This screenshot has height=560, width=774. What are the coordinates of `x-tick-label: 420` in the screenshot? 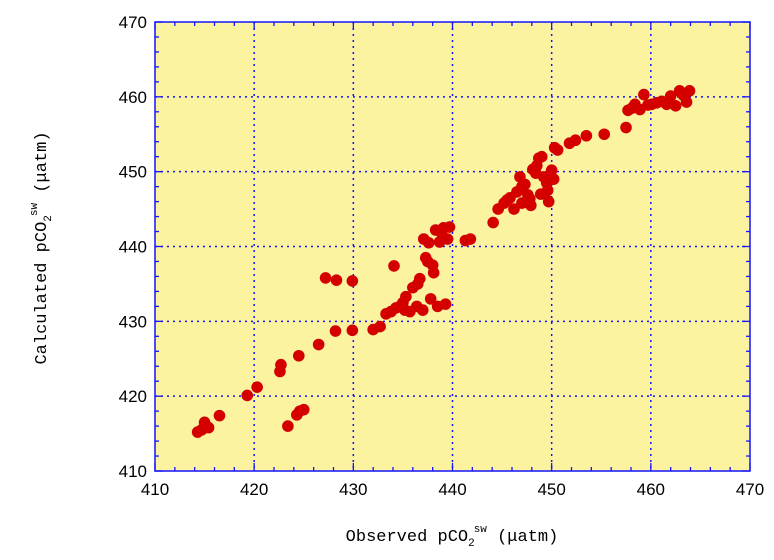 It's located at (254, 489).